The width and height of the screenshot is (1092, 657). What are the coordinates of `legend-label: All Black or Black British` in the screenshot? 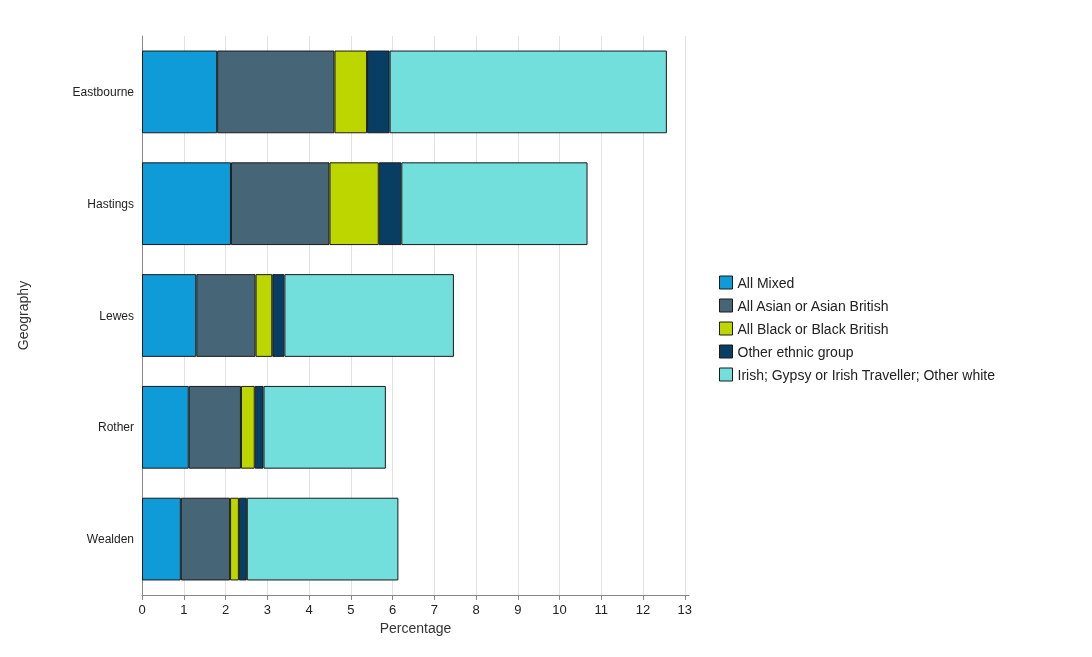 It's located at (813, 328).